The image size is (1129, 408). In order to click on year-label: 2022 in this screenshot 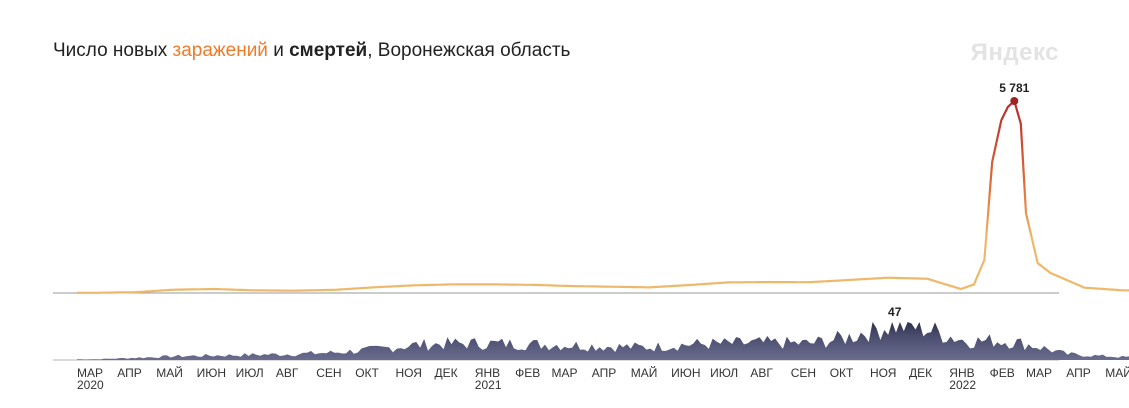, I will do `click(962, 385)`.